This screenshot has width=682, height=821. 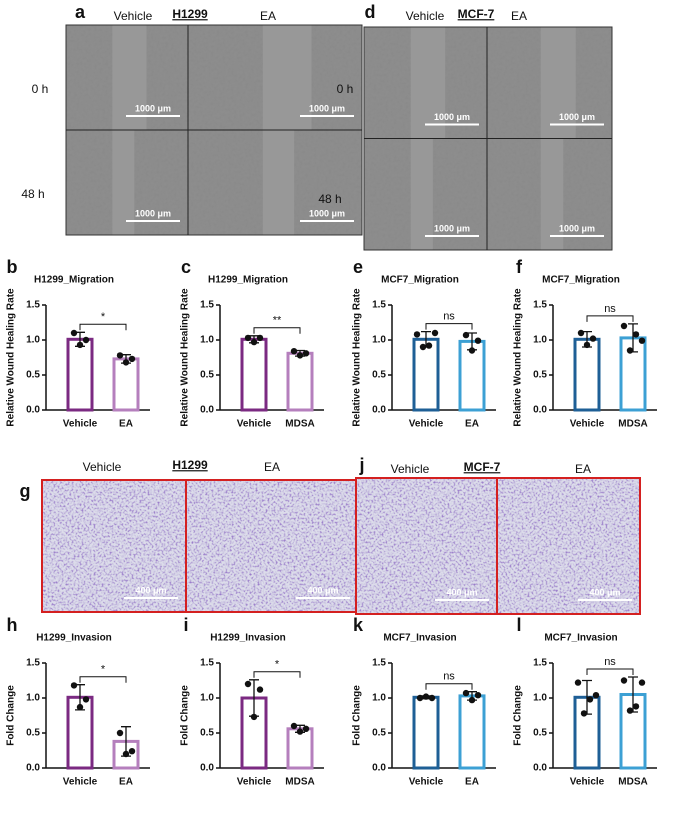 I want to click on chart-title: H1299_Invasion, so click(x=248, y=638).